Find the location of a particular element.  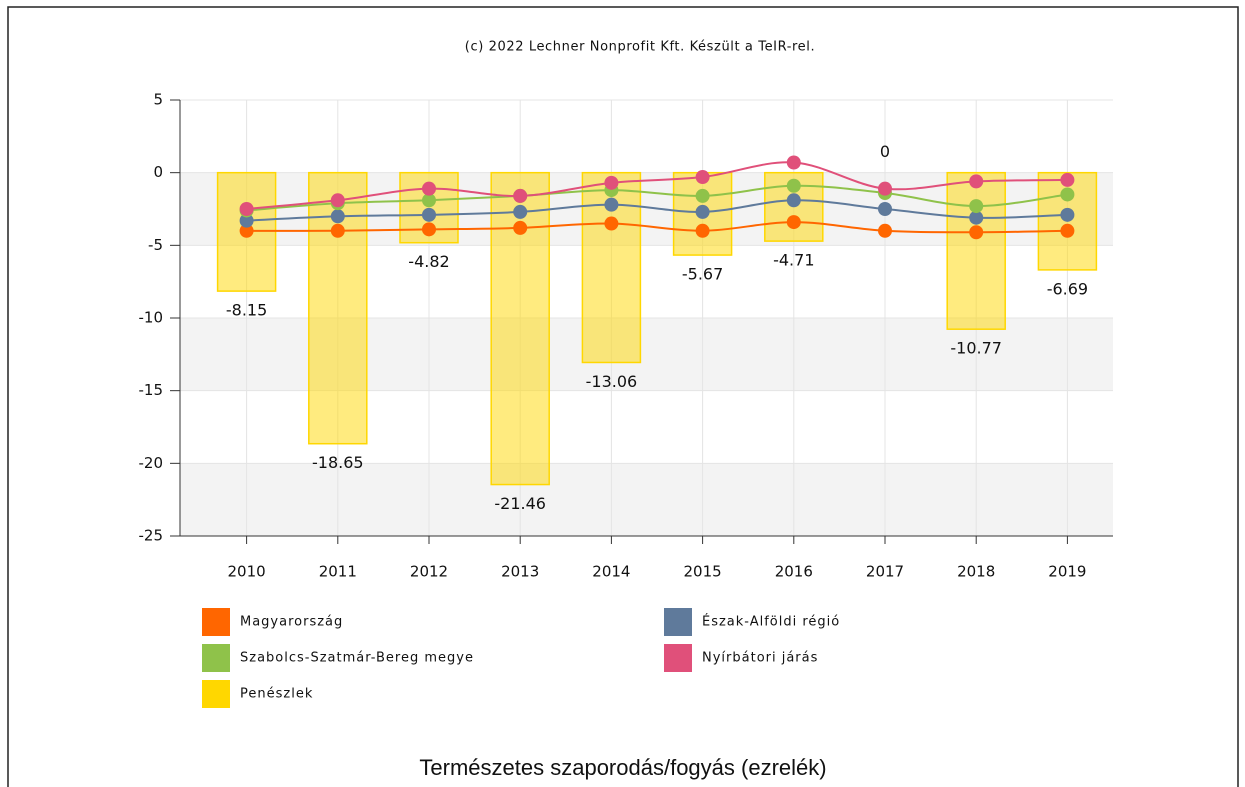

data-label: -6.69 is located at coordinates (1067, 288).